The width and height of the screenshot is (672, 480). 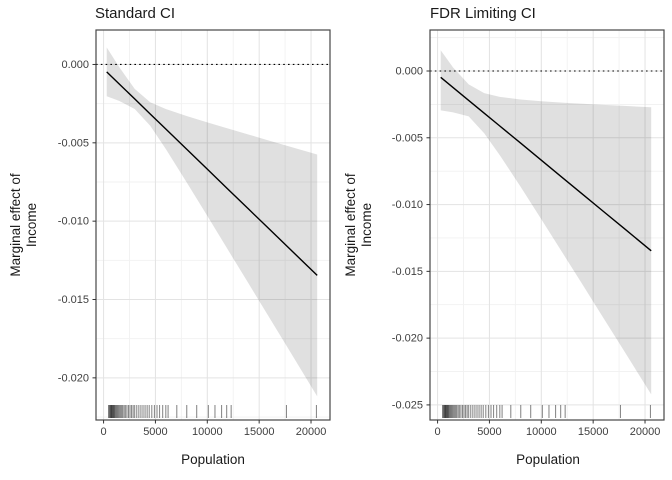 I want to click on x-axis-title-left: Population, so click(x=213, y=459).